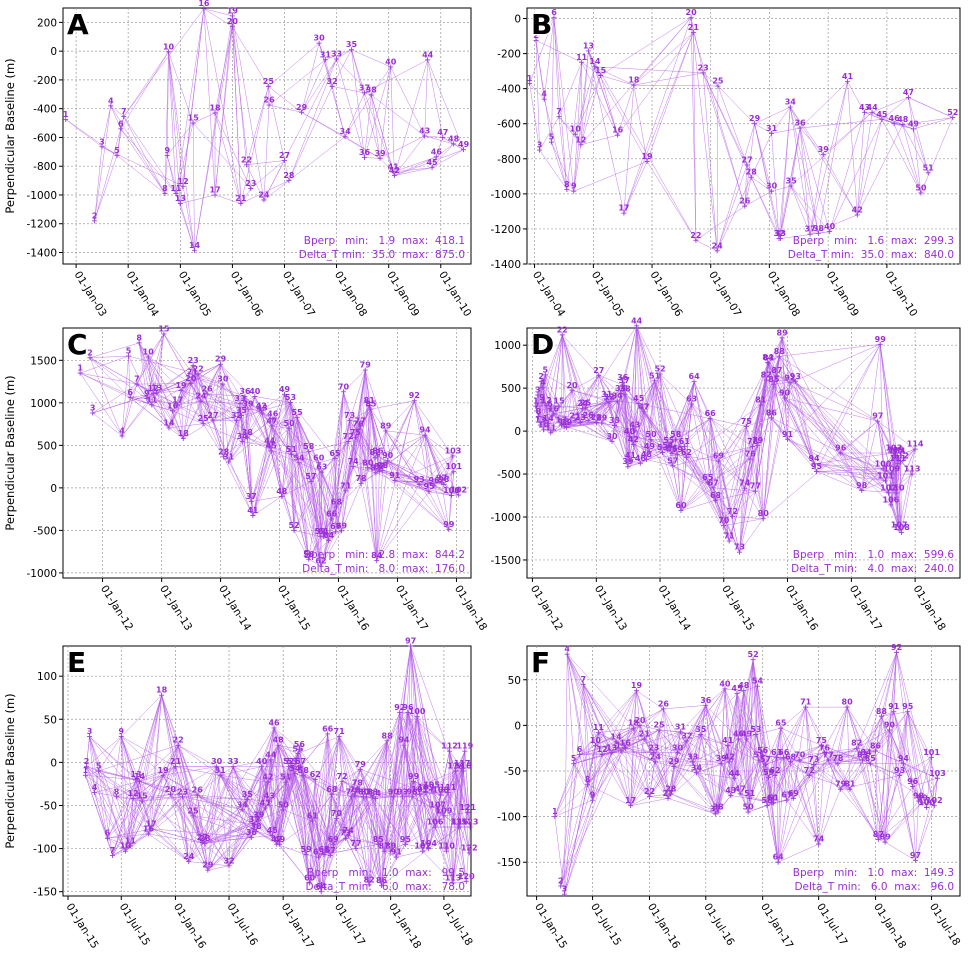 The height and width of the screenshot is (953, 975). I want to click on acquisition-label: 55, so click(759, 755).